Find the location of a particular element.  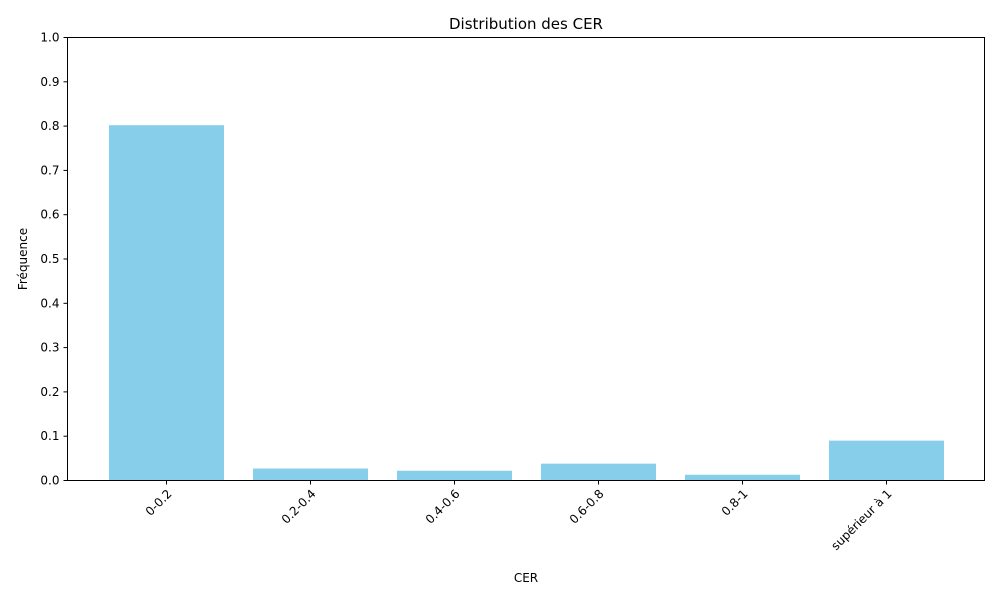

y-axis: 0.0 0.1 0.2 0.3 0.4 0.5 0.6 0.7 0.8 0.9 1.0 is located at coordinates (54, 259).